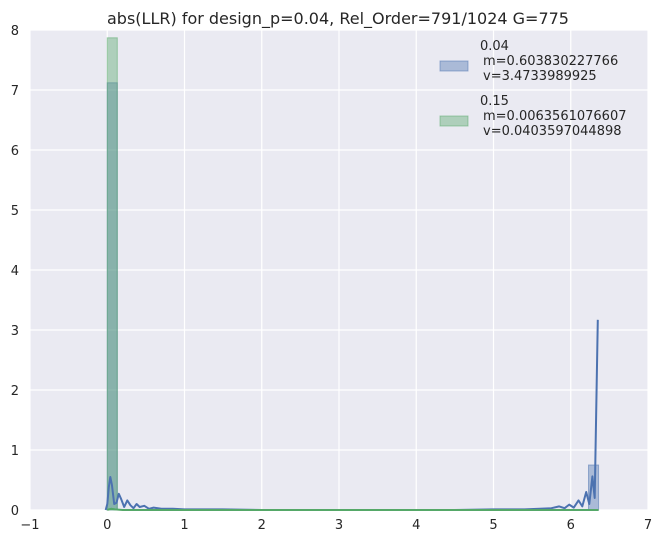  What do you see at coordinates (554, 116) in the screenshot?
I see `legend-stat: m=0.0063561076607` at bounding box center [554, 116].